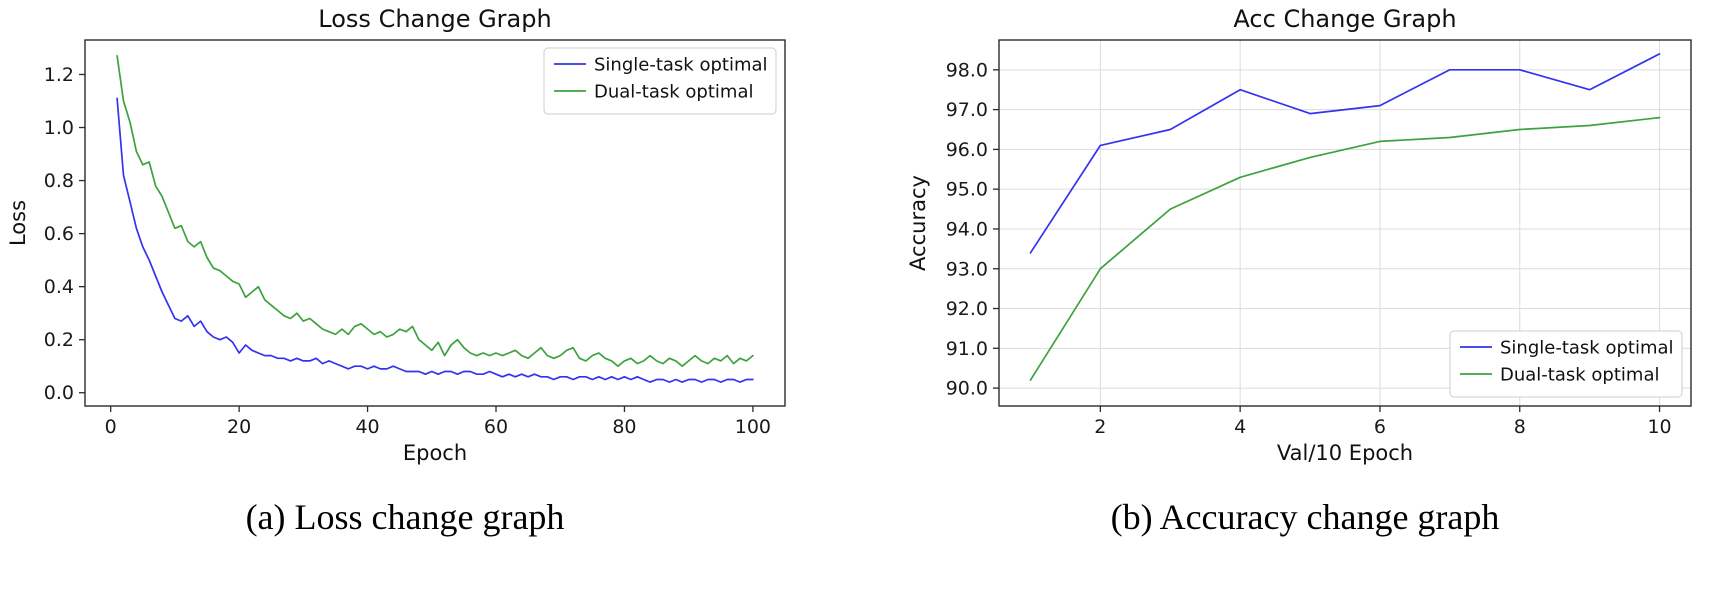 This screenshot has width=1715, height=592. What do you see at coordinates (1100, 427) in the screenshot?
I see `x-tick-label: 2` at bounding box center [1100, 427].